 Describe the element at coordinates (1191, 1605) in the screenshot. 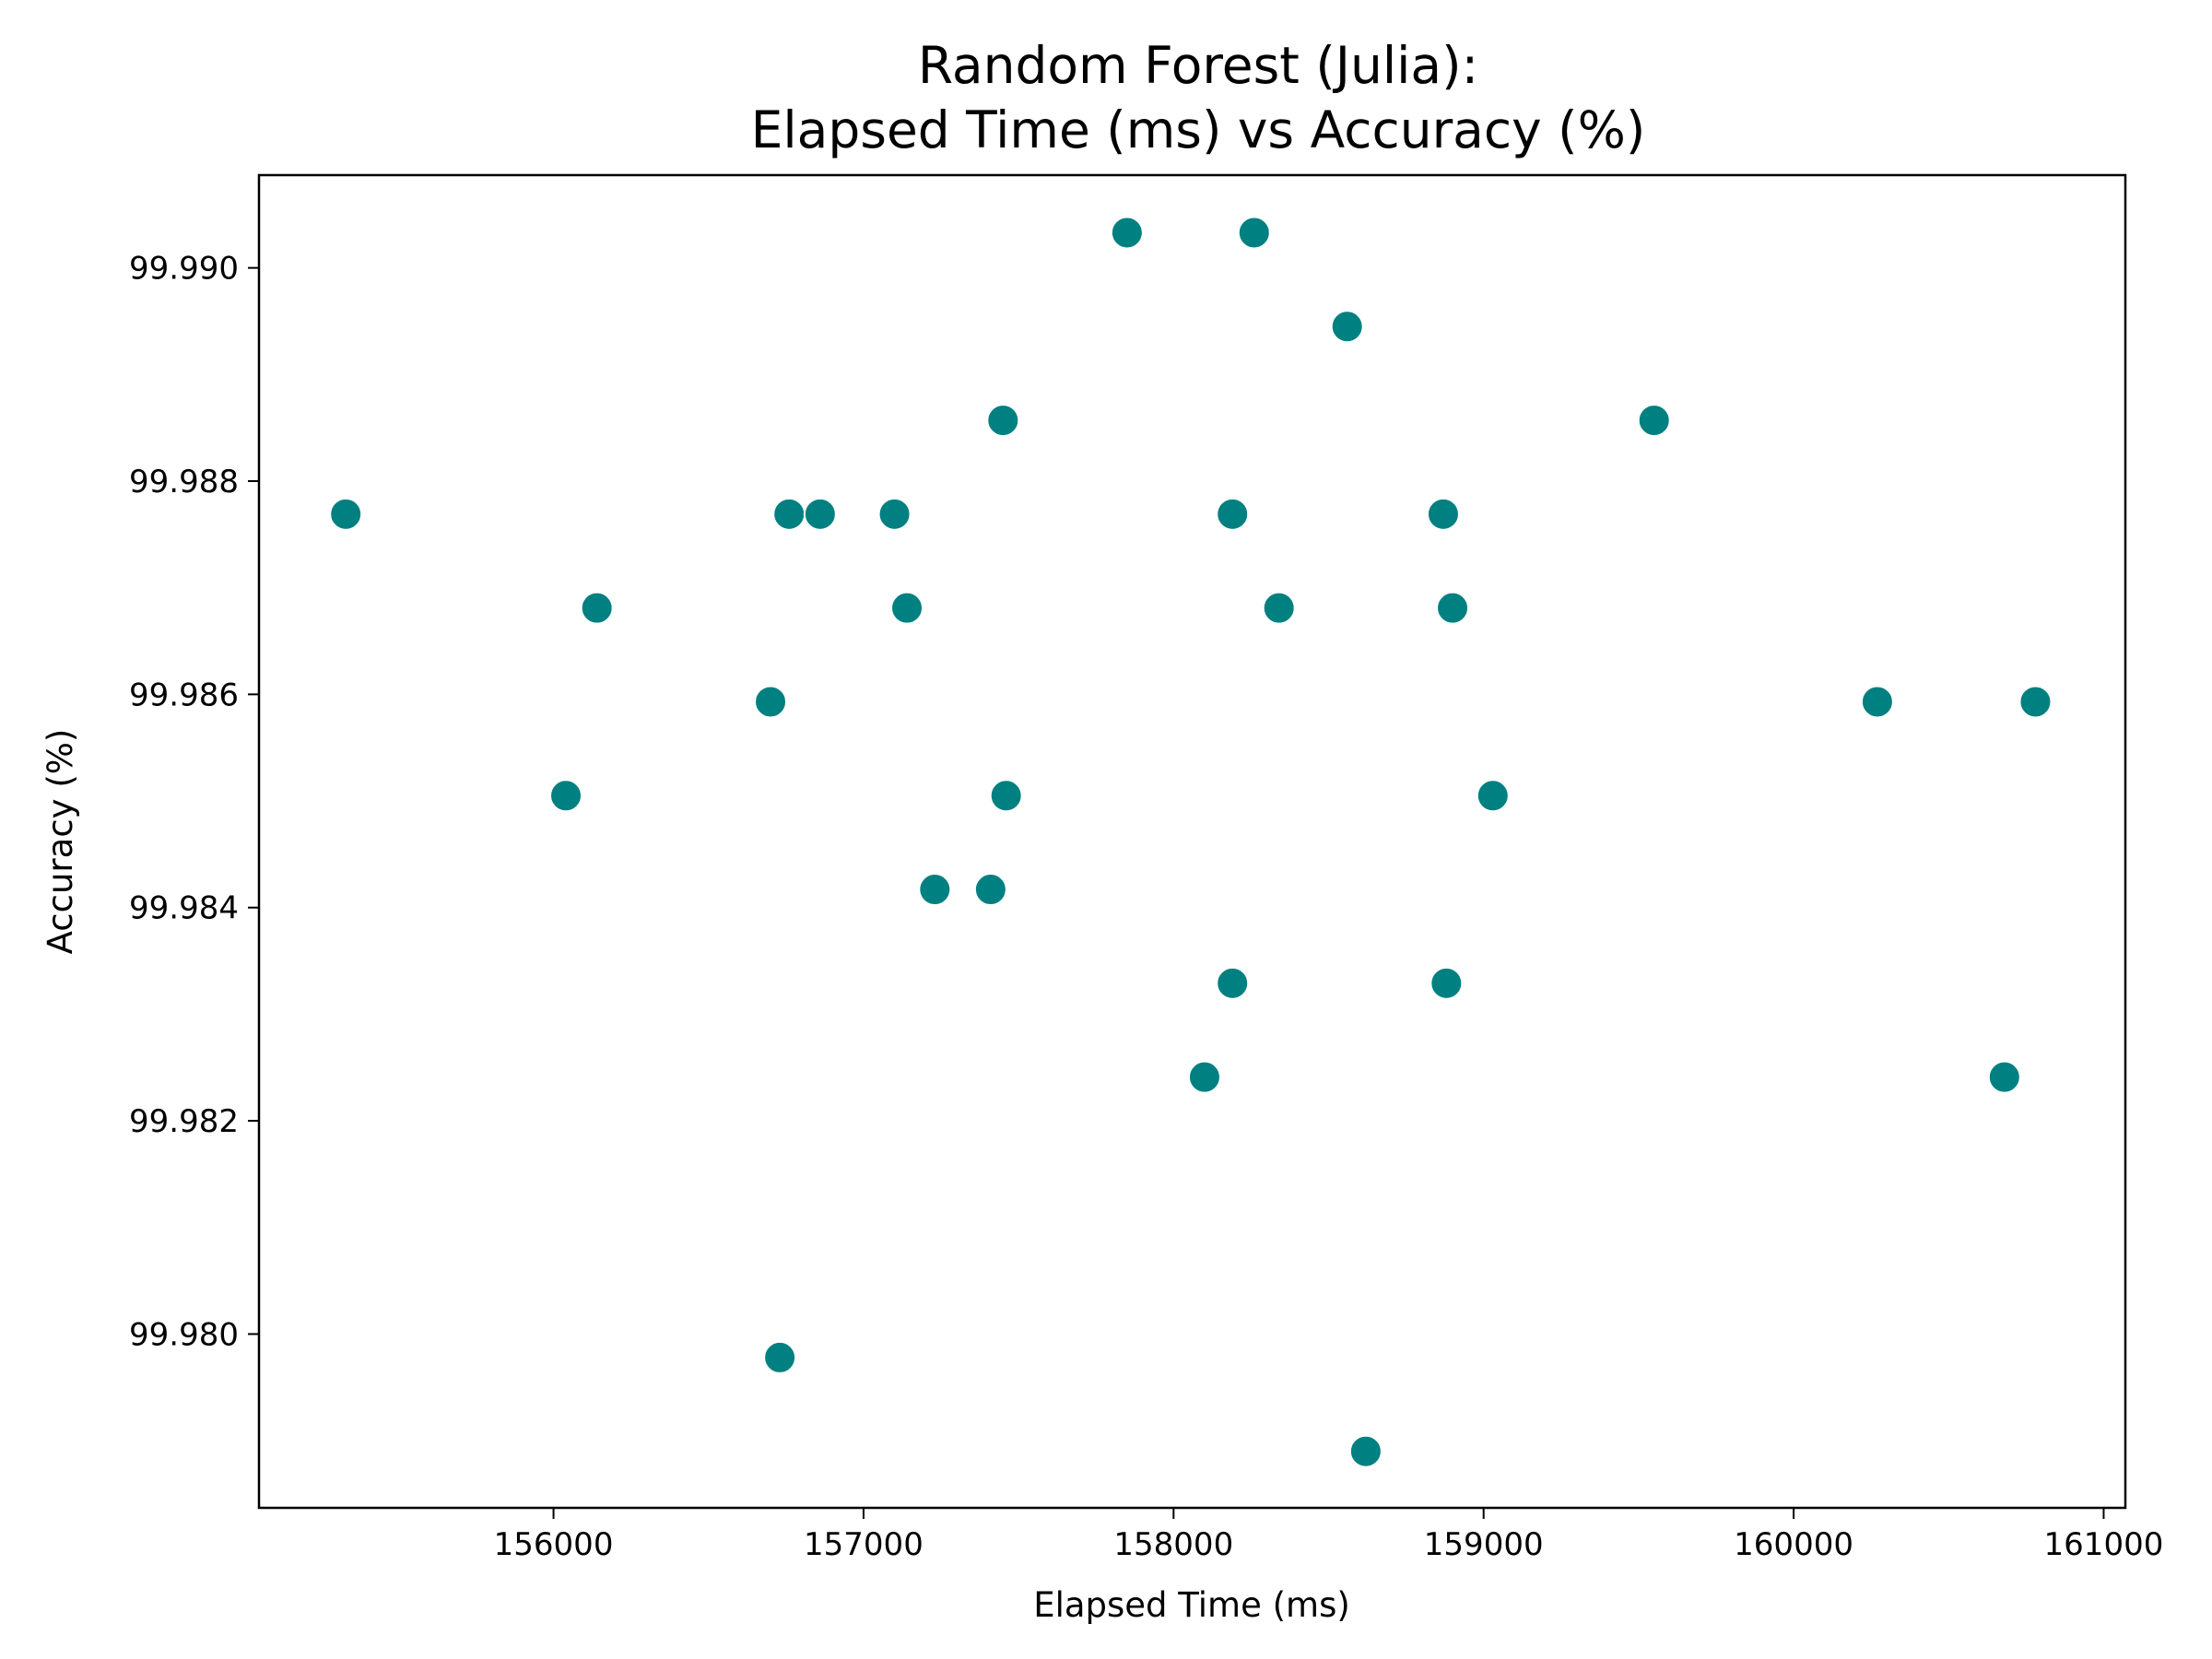

I see `x-axis-label: Elapsed Time (ms)` at that location.